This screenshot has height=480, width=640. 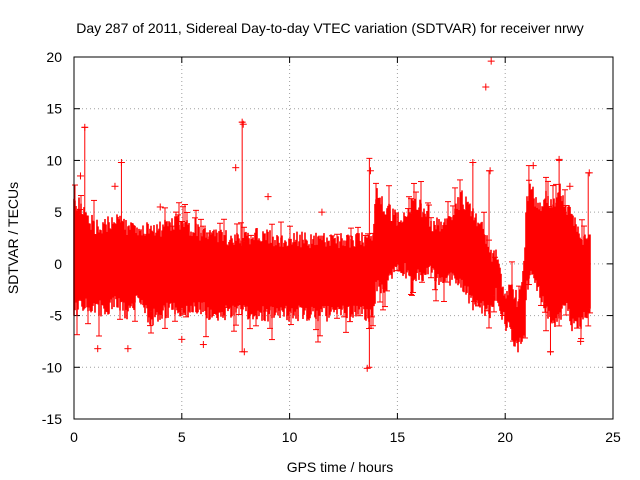 What do you see at coordinates (52, 419) in the screenshot?
I see `y-tick-label: -15` at bounding box center [52, 419].